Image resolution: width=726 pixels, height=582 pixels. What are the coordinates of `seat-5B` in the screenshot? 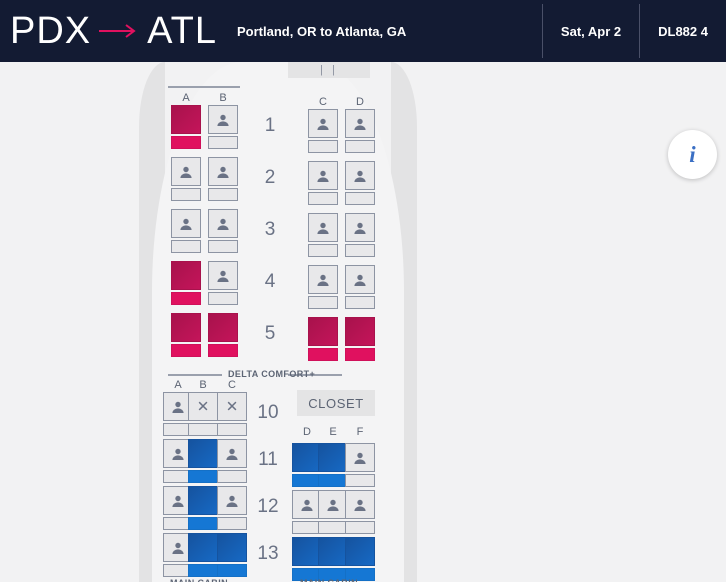 It's located at (223, 335).